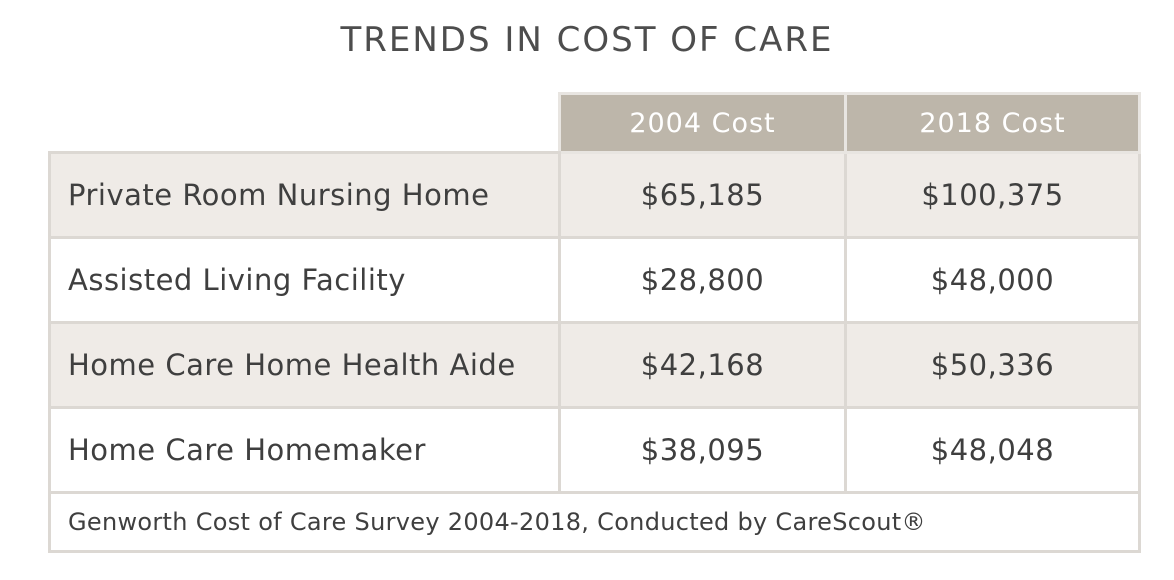  Describe the element at coordinates (702, 280) in the screenshot. I see `cost-2004-cell: $28,800` at that location.